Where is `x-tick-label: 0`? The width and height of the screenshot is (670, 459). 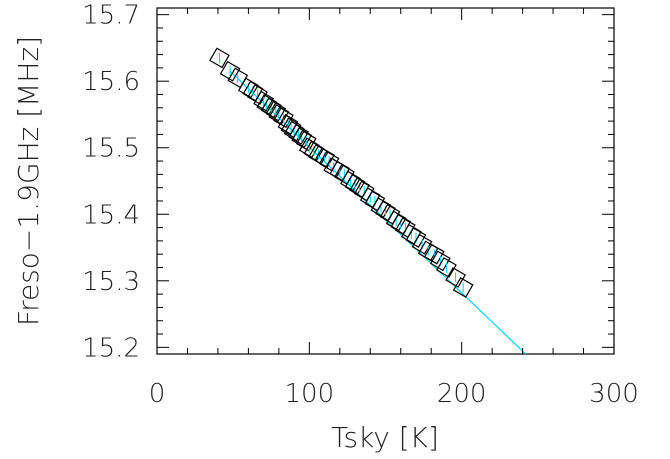 x-tick-label: 0 is located at coordinates (157, 394).